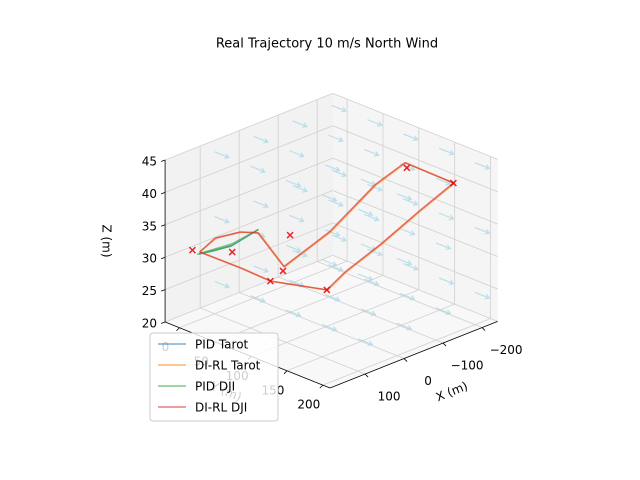  I want to click on z-tick-label: 25, so click(149, 291).